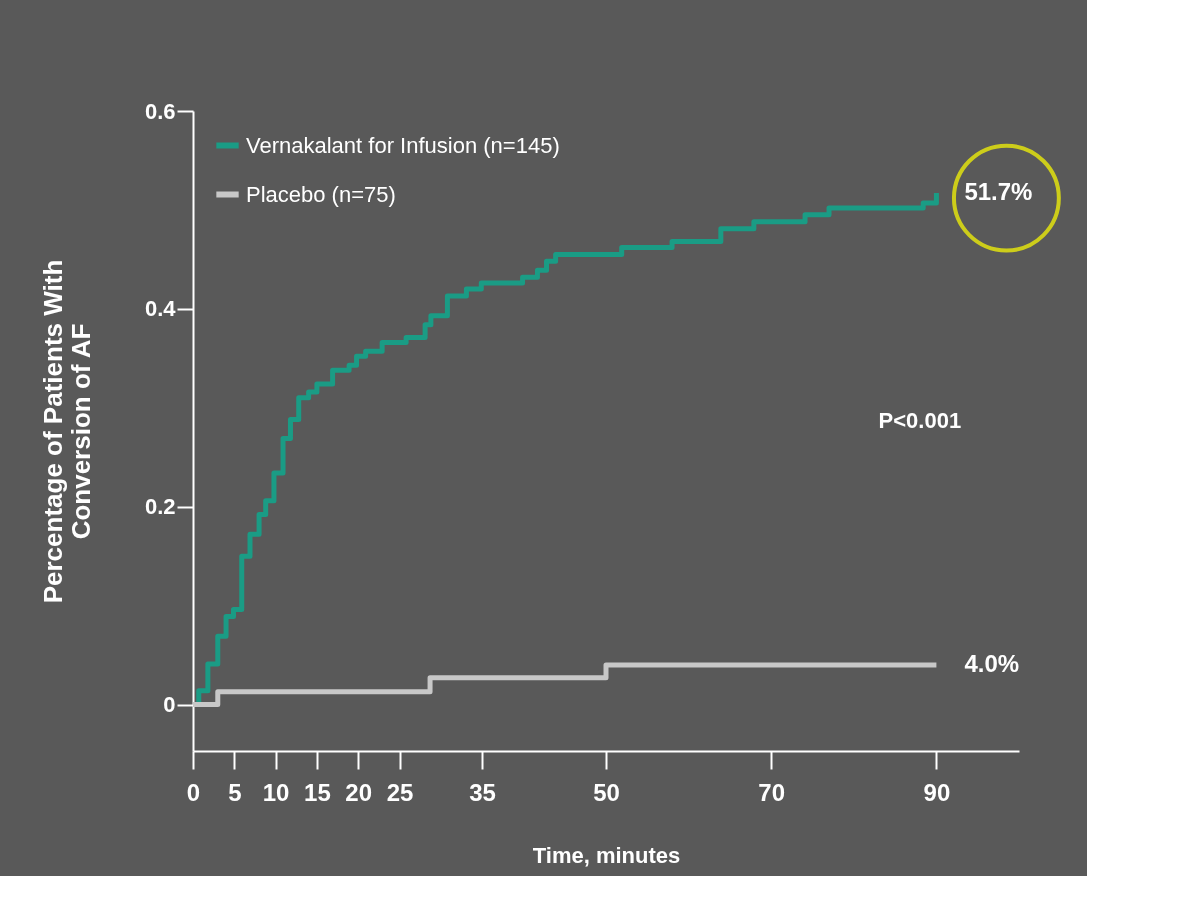 The width and height of the screenshot is (1201, 900). I want to click on annotation: 4.0%, so click(992, 663).